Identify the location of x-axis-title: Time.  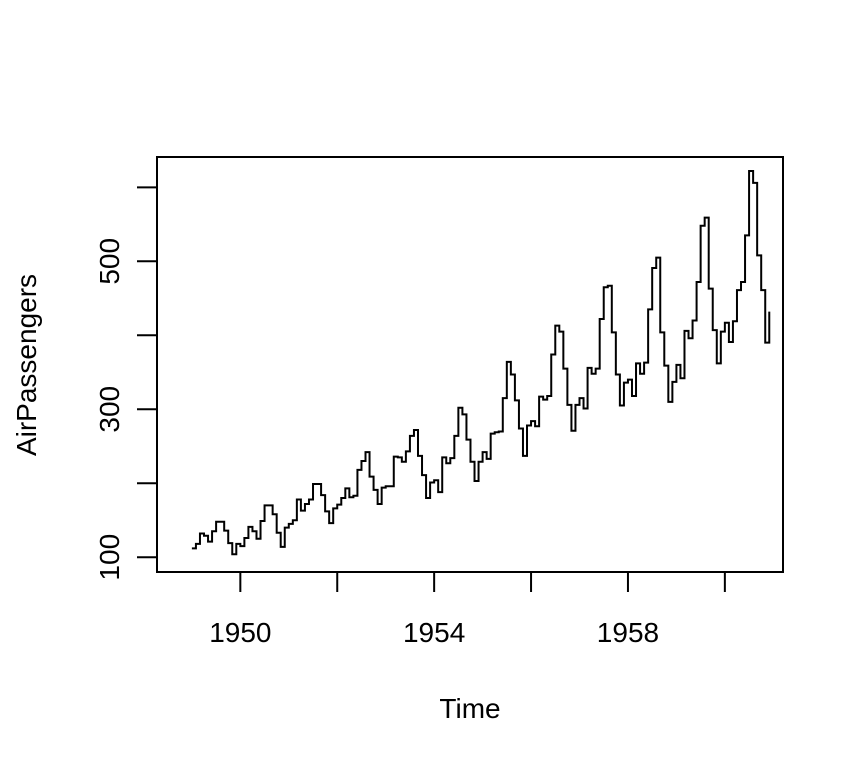
(469, 708).